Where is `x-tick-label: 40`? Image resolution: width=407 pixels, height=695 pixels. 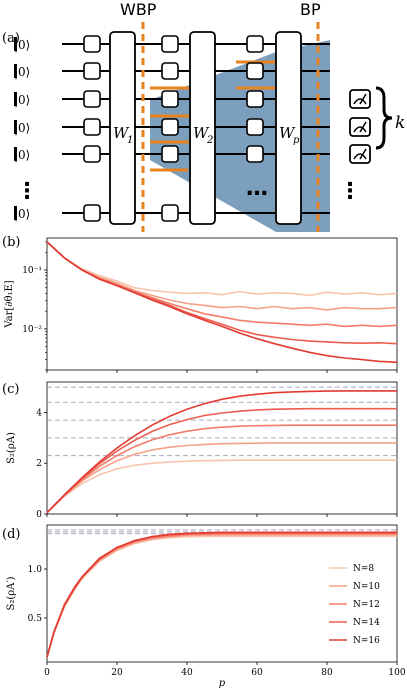 x-tick-label: 40 is located at coordinates (187, 673).